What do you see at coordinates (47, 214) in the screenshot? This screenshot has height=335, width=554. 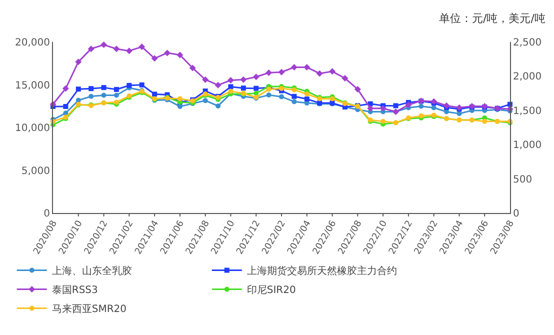 I see `y-tick-label: 0` at bounding box center [47, 214].